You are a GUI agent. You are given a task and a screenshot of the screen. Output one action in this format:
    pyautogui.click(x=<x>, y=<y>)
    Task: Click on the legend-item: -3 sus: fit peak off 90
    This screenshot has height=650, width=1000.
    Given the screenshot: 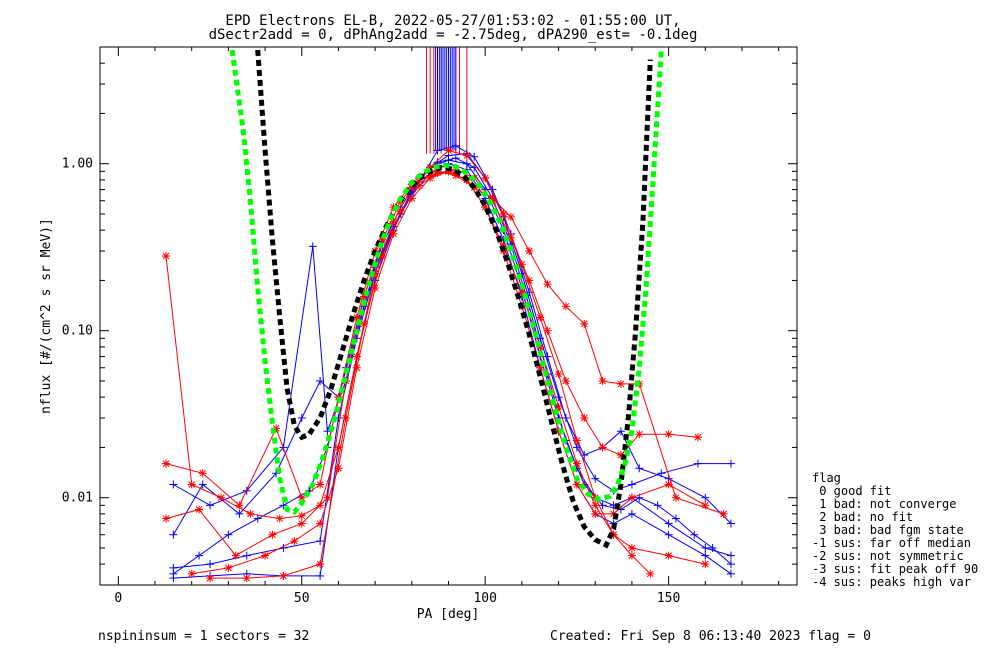 What is the action you would take?
    pyautogui.click(x=895, y=569)
    